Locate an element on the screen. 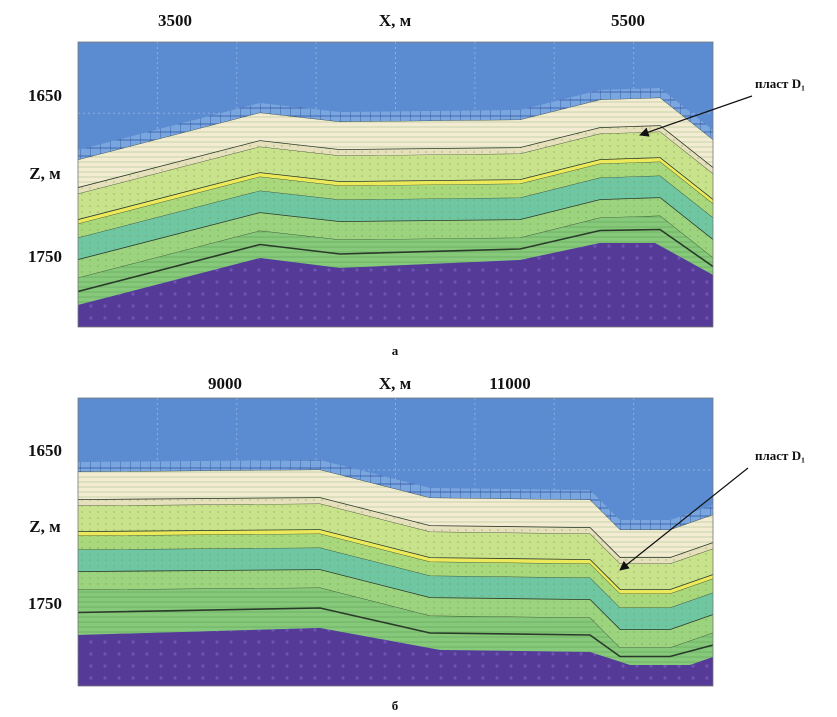 Image resolution: width=837 pixels, height=717 pixels. caption: б is located at coordinates (395, 705).